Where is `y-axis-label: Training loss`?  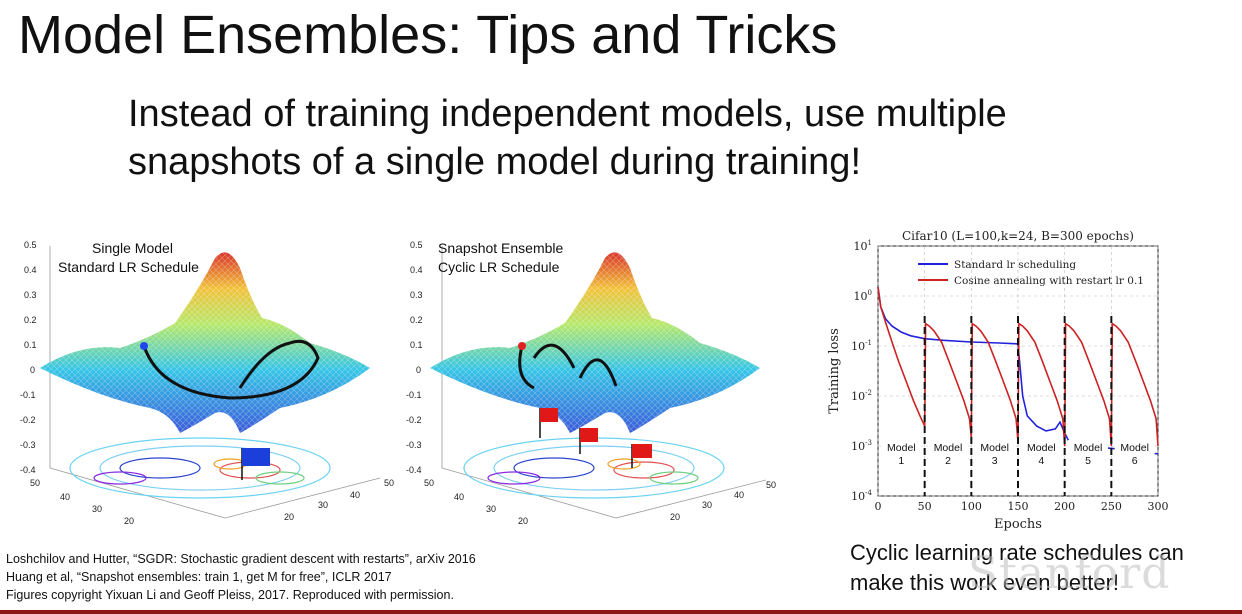 y-axis-label: Training loss is located at coordinates (834, 370).